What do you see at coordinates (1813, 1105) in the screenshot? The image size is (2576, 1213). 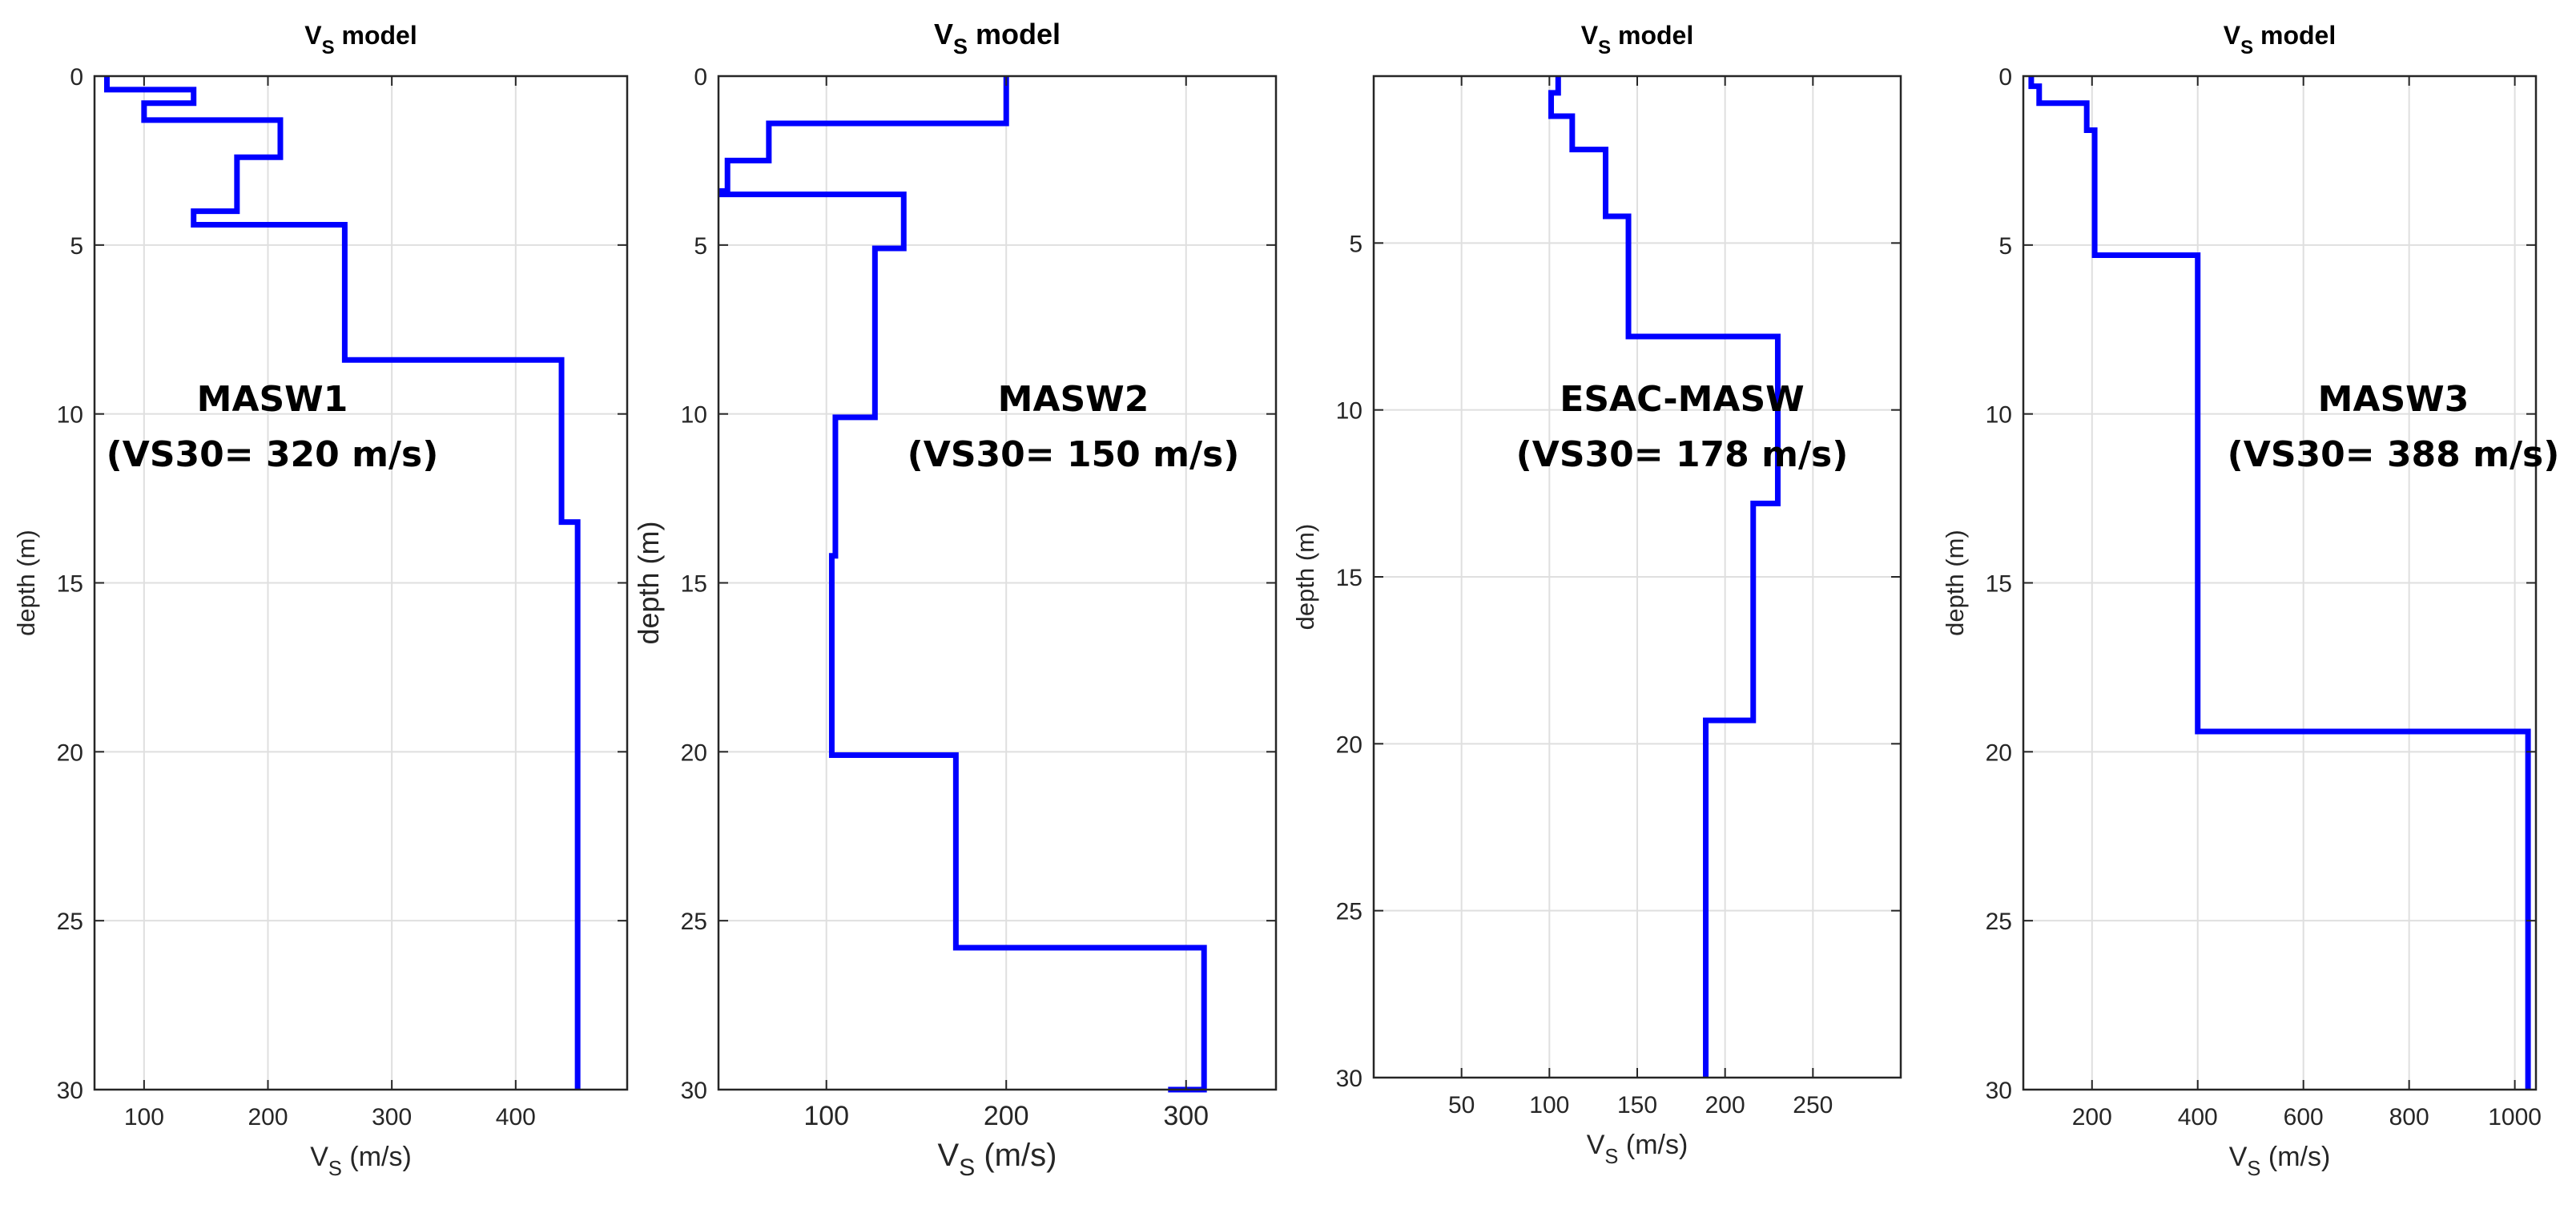 I see `x-tick-label: 250` at bounding box center [1813, 1105].